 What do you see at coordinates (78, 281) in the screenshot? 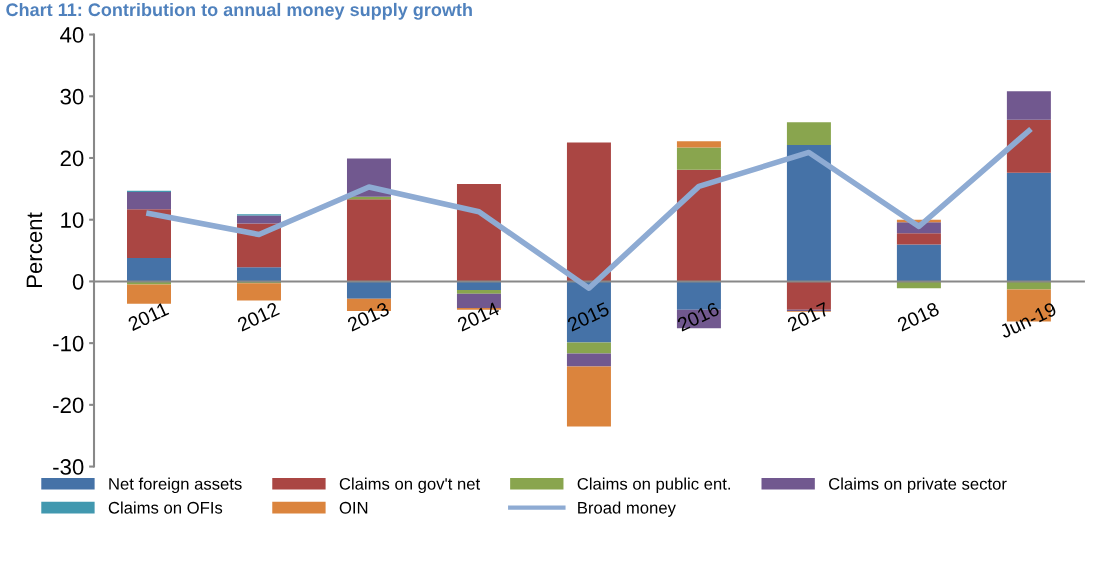
I see `y-tick-label: 0` at bounding box center [78, 281].